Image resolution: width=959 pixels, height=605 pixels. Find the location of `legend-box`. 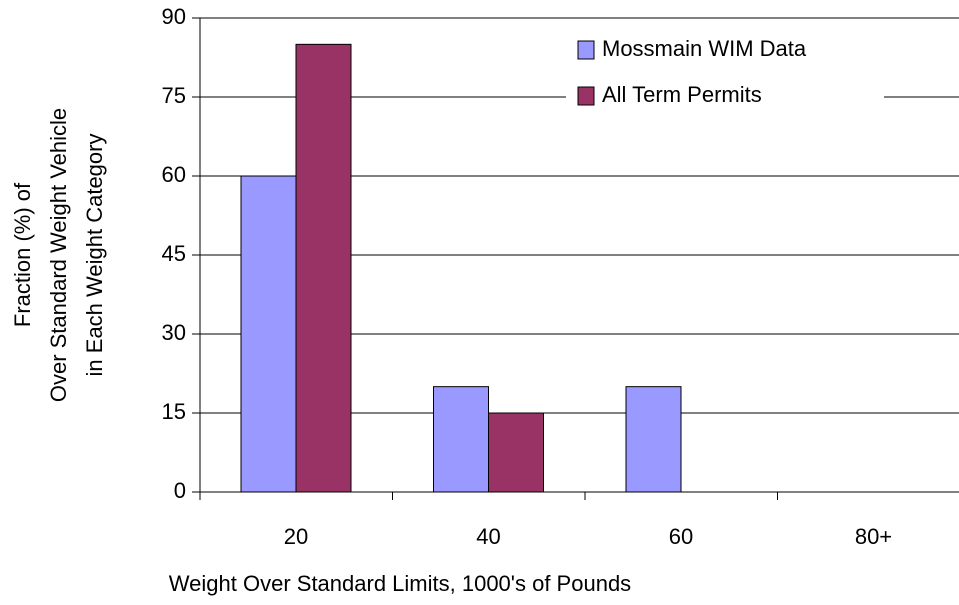

legend-box is located at coordinates (725, 71).